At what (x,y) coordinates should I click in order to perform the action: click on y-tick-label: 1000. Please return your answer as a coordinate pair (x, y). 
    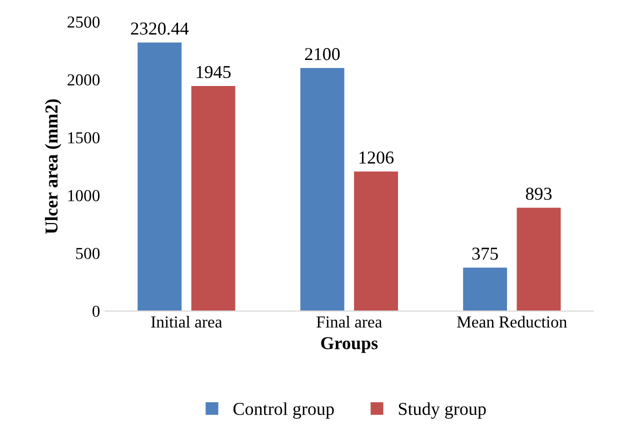
    Looking at the image, I should click on (84, 196).